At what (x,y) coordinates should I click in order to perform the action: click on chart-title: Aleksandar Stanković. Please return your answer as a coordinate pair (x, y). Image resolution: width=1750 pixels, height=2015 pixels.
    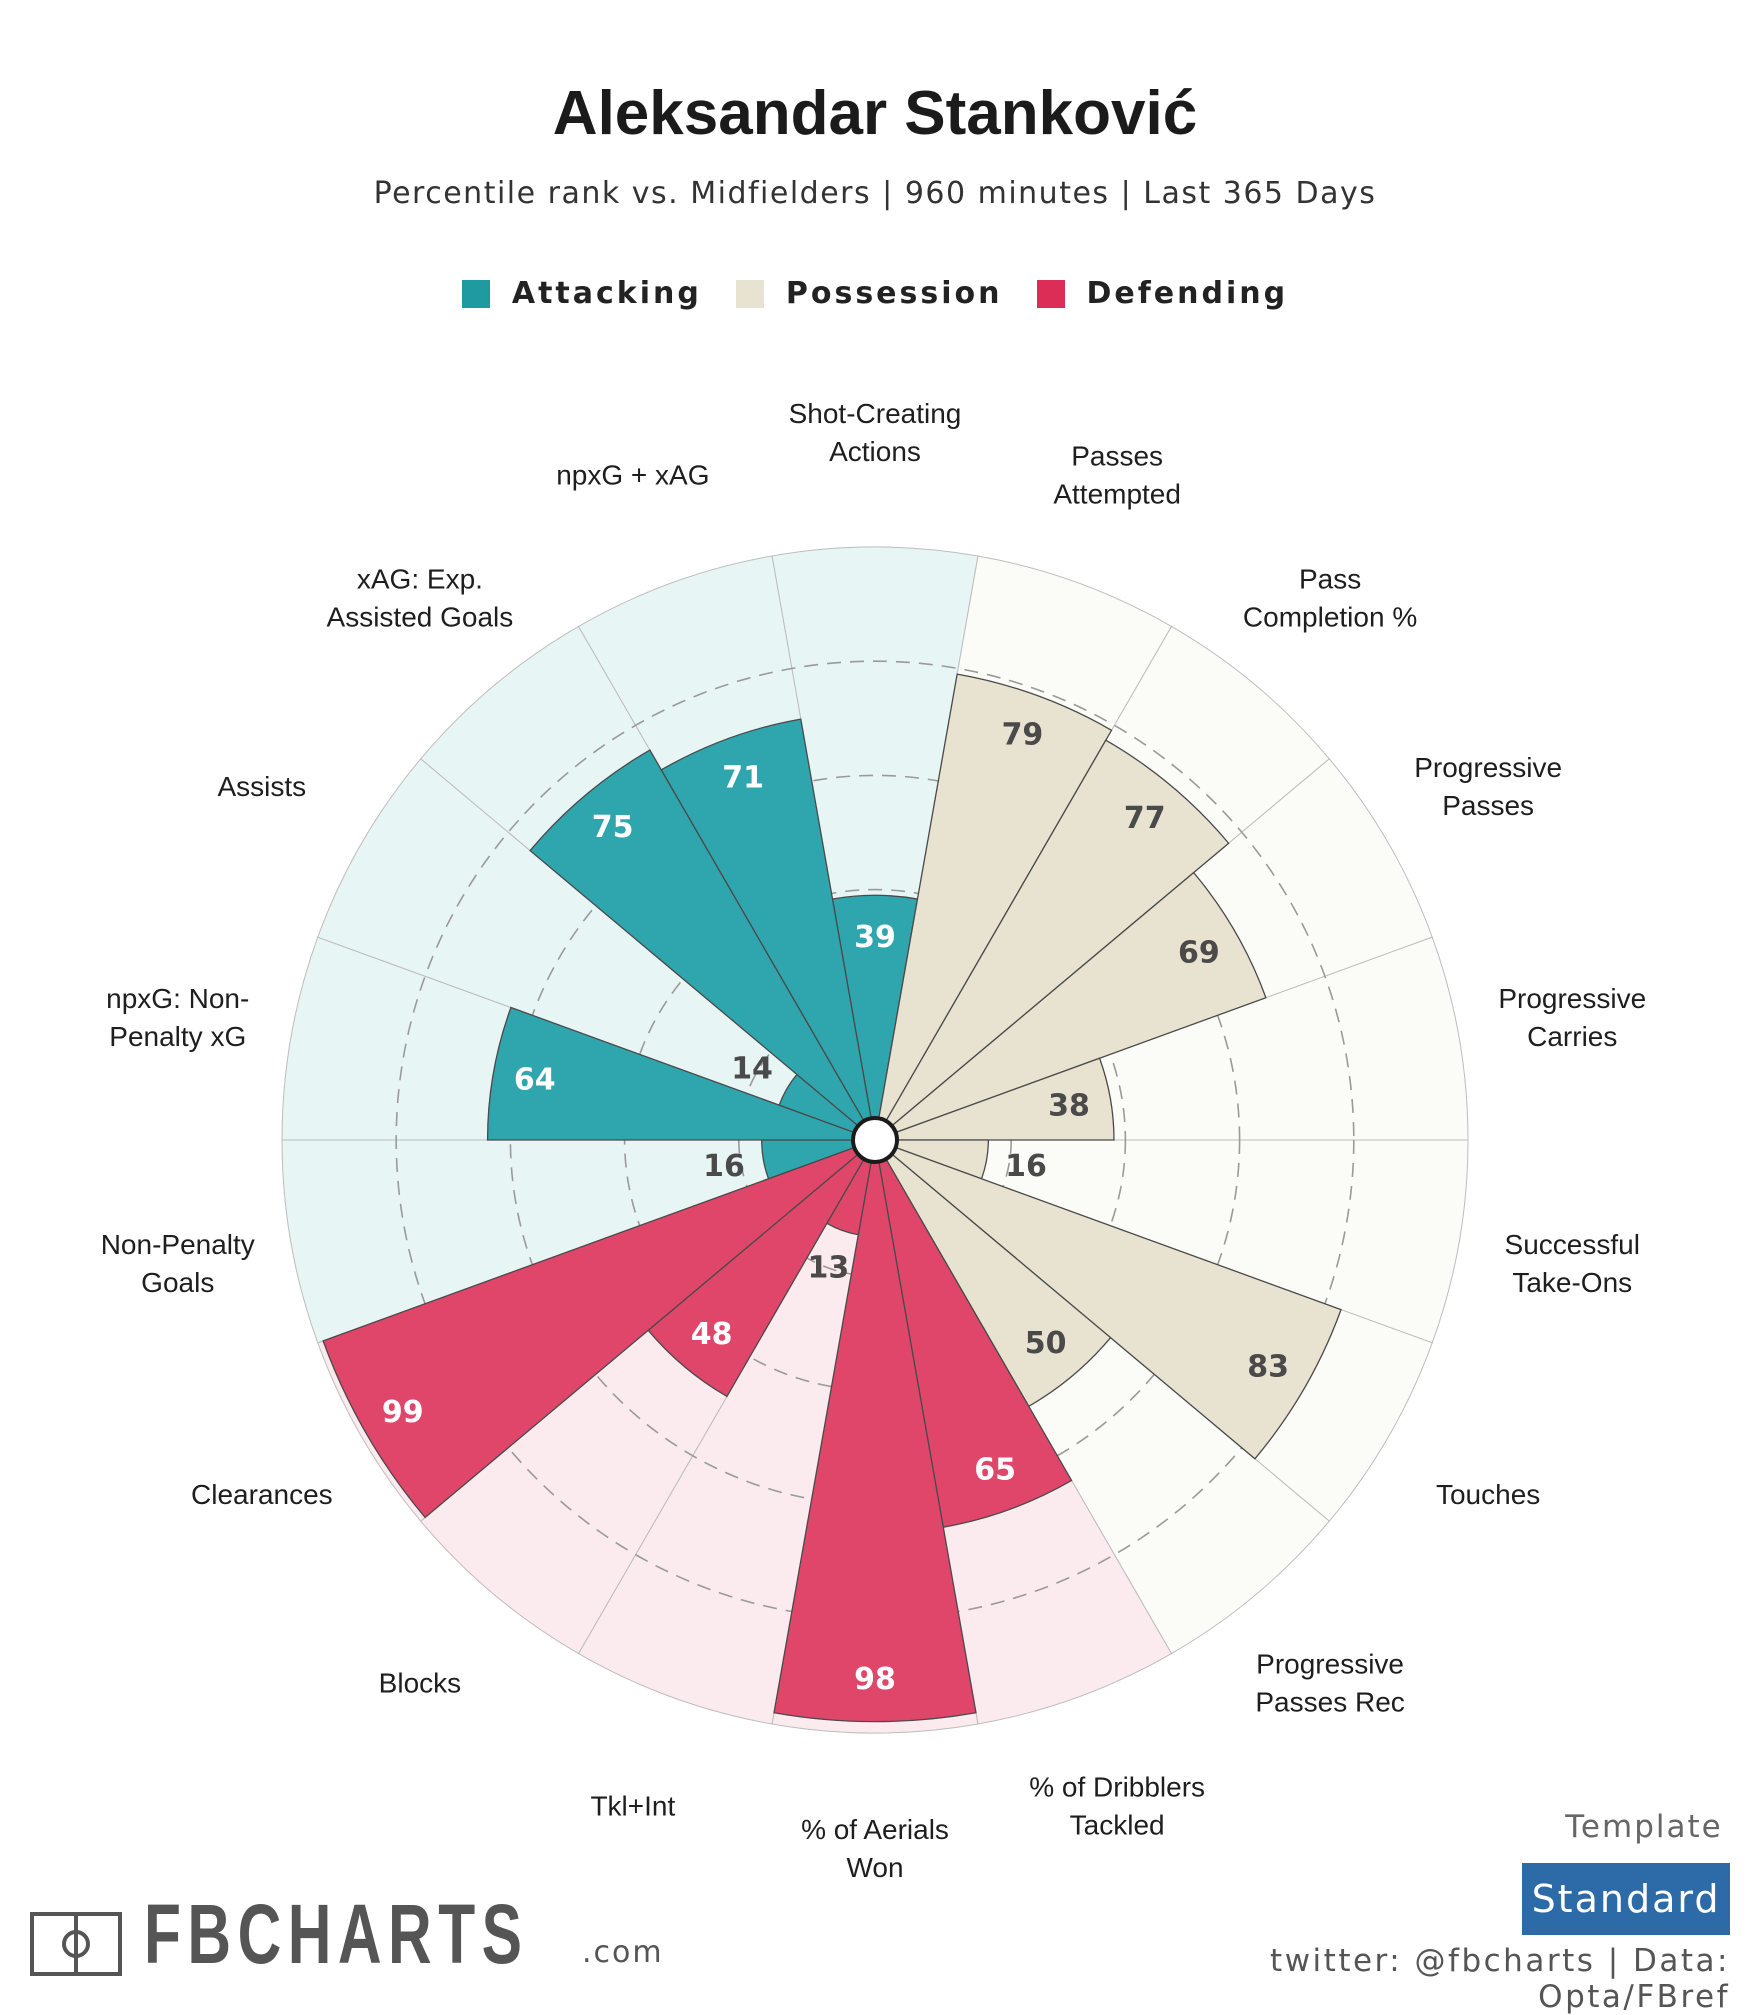
    Looking at the image, I should click on (875, 113).